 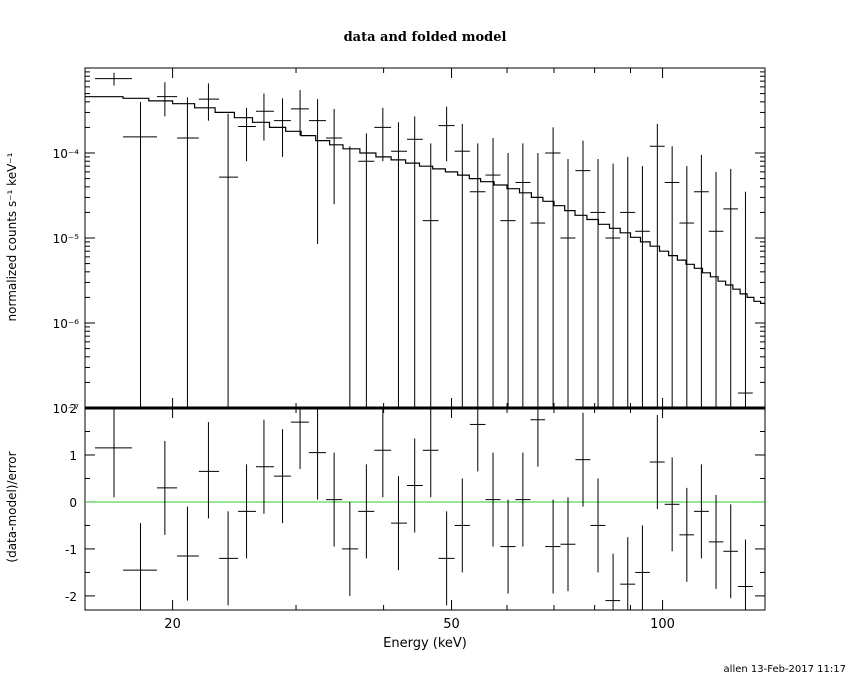 What do you see at coordinates (12, 237) in the screenshot?
I see `top-y-axis-label: normalized counts s⁻¹ keV⁻¹` at bounding box center [12, 237].